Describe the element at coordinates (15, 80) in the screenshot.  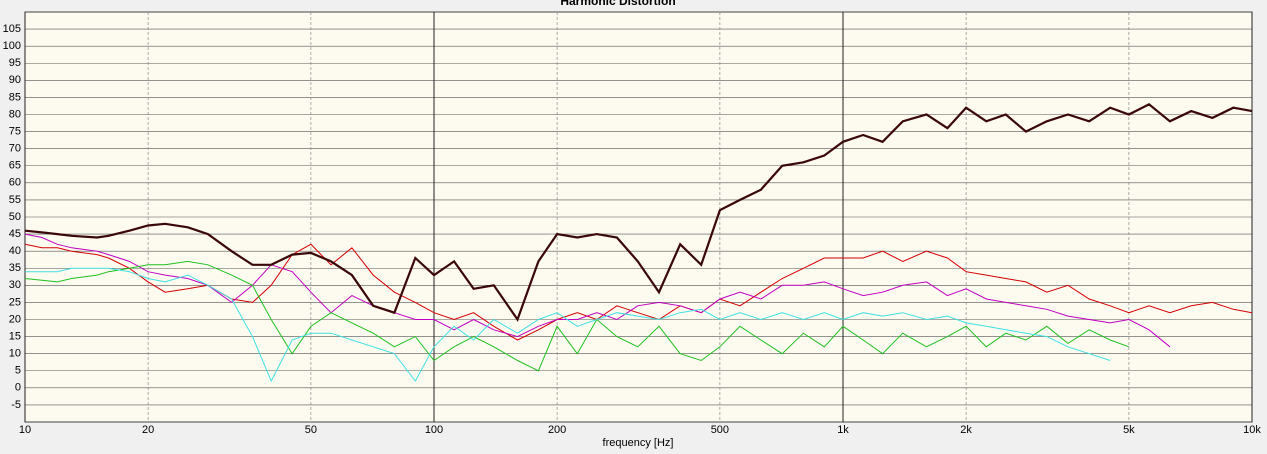
I see `y-tick-label: 90` at that location.